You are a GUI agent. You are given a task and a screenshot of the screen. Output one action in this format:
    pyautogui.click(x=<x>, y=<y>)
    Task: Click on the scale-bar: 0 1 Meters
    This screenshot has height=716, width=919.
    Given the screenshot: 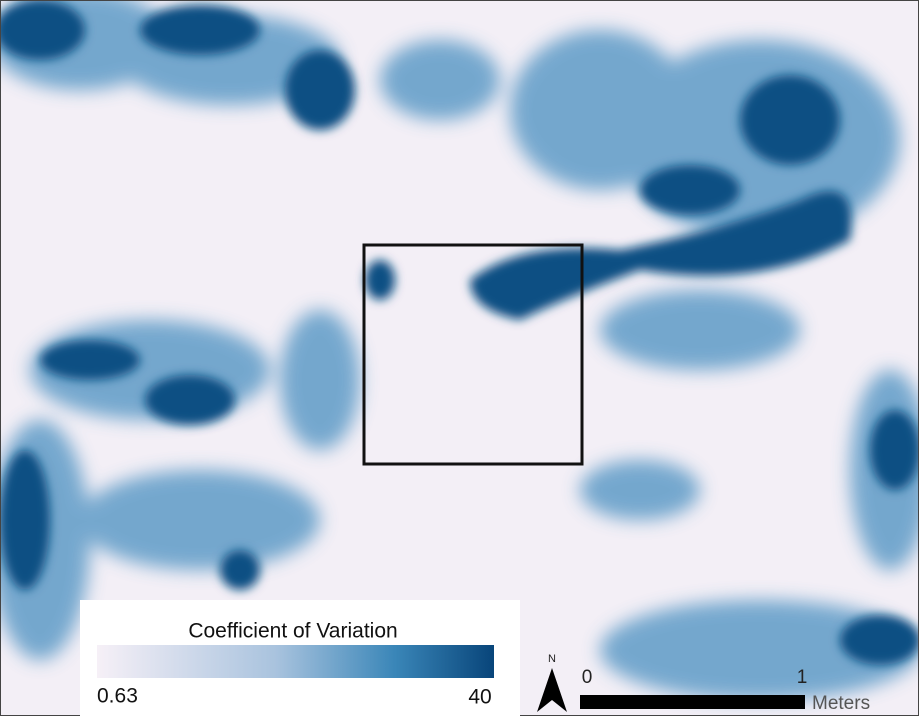 What is the action you would take?
    pyautogui.click(x=725, y=690)
    